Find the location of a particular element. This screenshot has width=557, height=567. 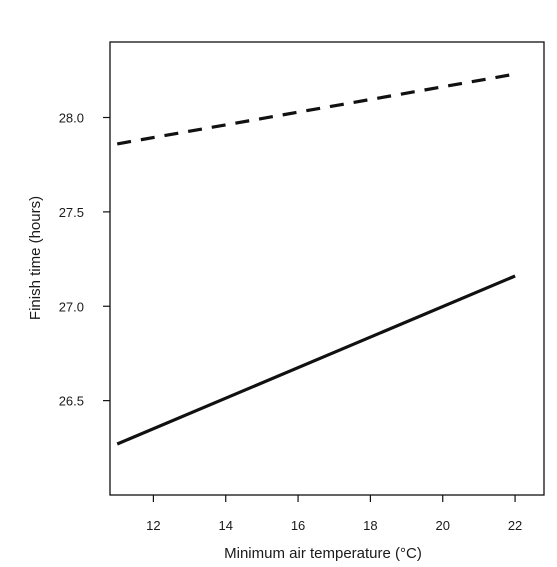

y-tick-label: 27.0 is located at coordinates (71, 306).